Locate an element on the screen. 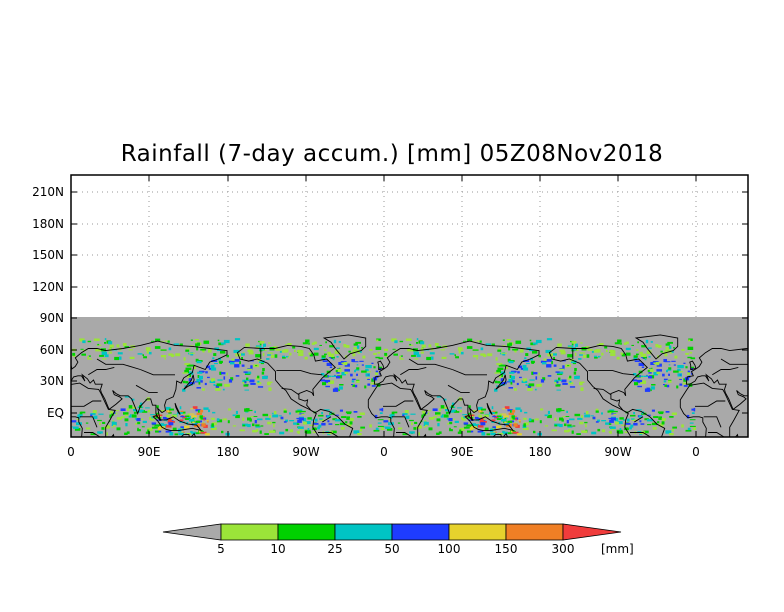 This screenshot has height=612, width=784. y-tick-label: 90N is located at coordinates (52, 318).